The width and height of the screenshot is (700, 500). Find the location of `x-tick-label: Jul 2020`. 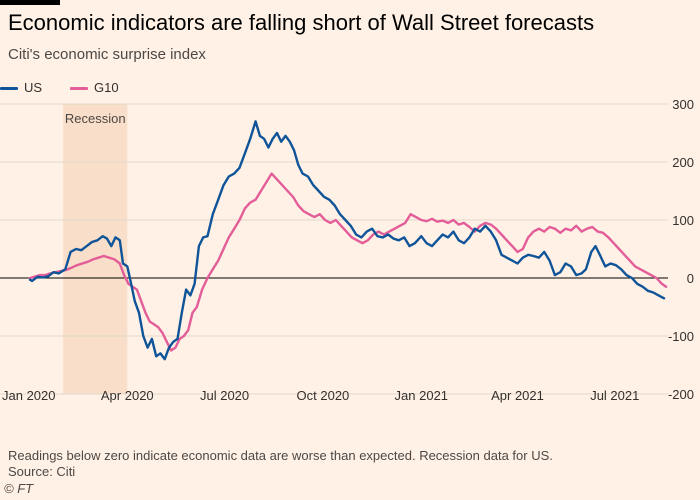

x-tick-label: Jul 2020 is located at coordinates (224, 395).